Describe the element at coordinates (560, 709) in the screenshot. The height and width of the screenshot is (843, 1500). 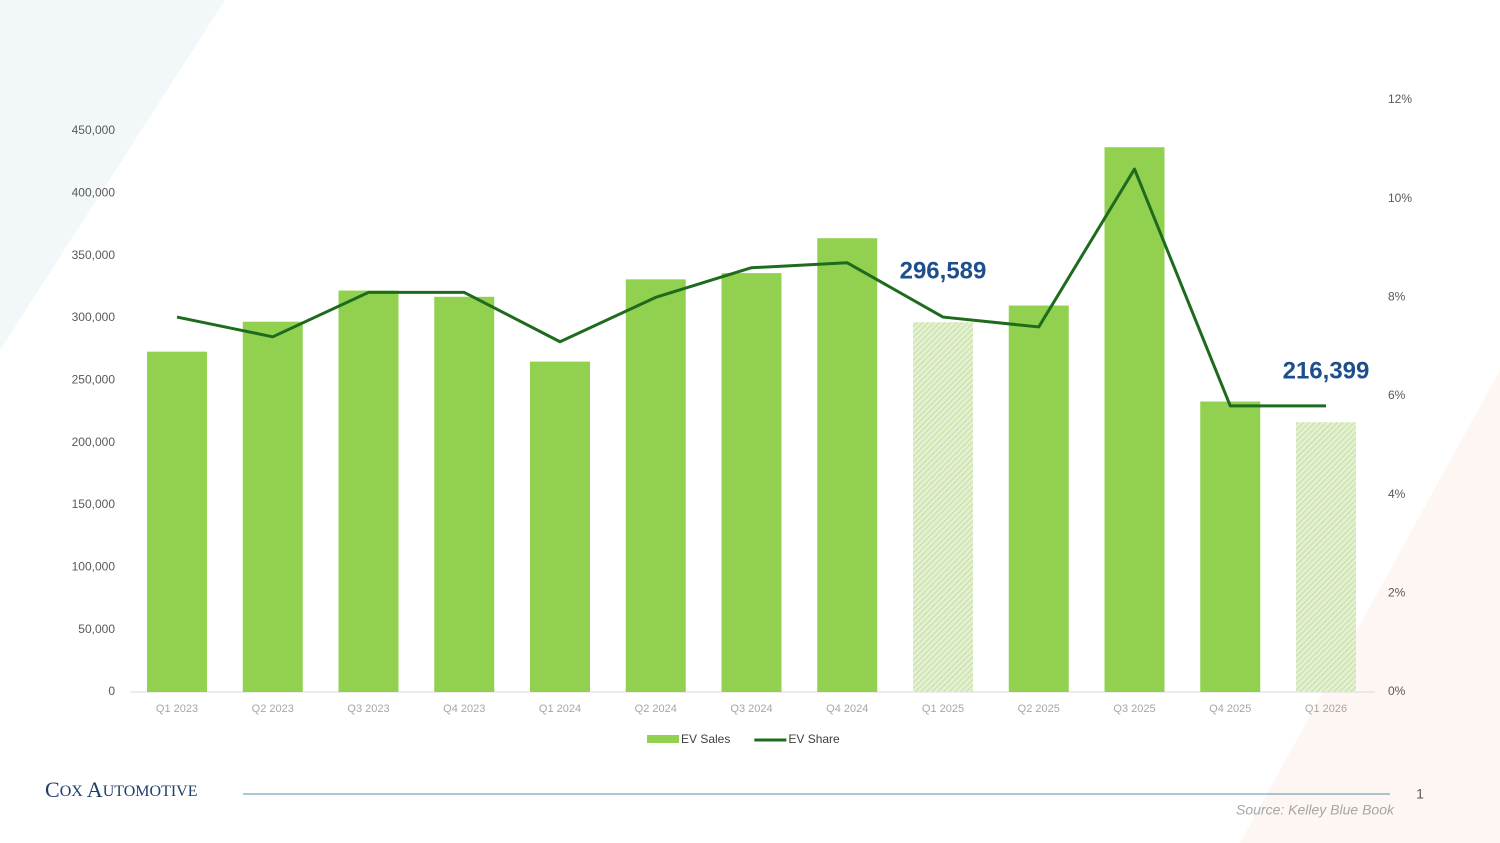
I see `x-tick-label: Q1 2024` at that location.